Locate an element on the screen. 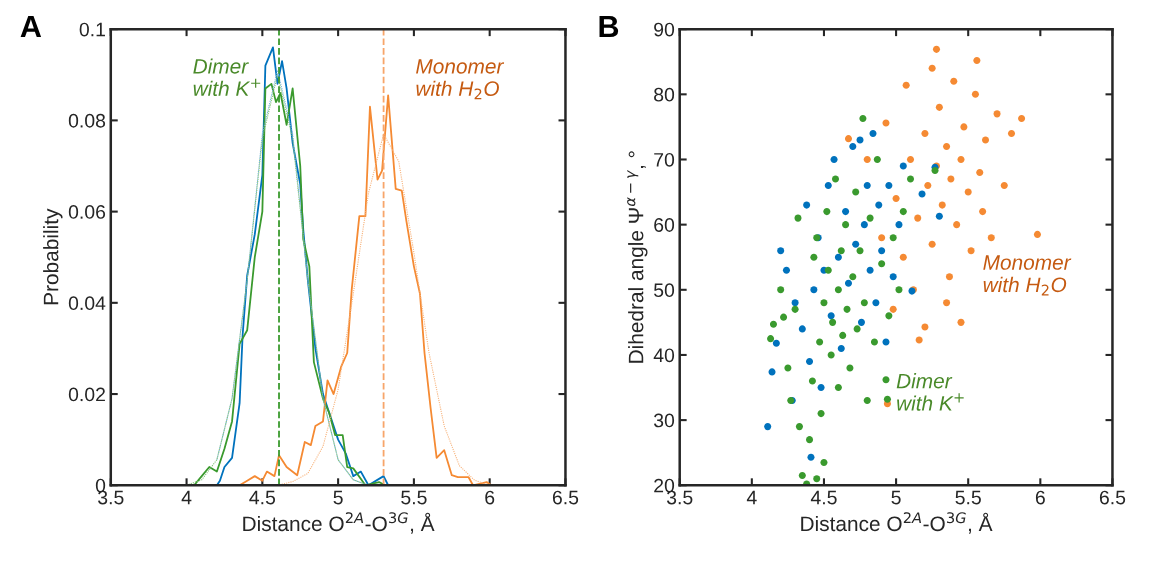  x-tick-label: 6 is located at coordinates (1040, 497).